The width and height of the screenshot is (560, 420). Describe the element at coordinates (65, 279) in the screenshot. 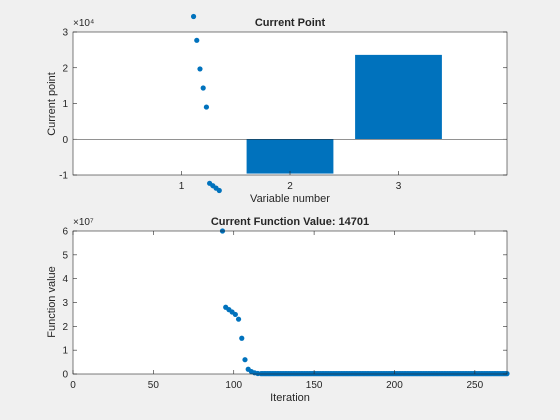

I see `y-tick-label: 4` at that location.